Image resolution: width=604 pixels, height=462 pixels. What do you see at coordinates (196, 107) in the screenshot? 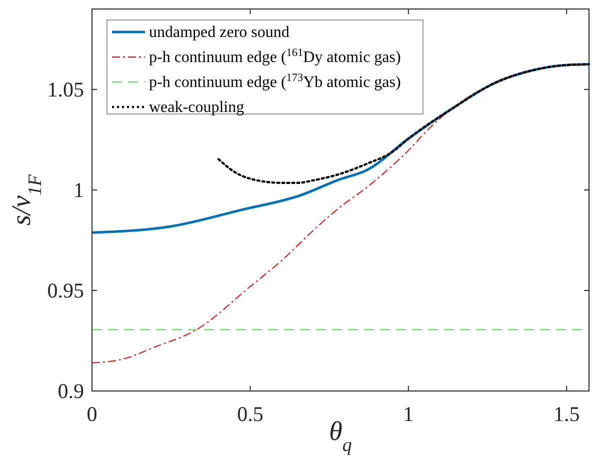
I see `legend-label: weak-coupling` at bounding box center [196, 107].